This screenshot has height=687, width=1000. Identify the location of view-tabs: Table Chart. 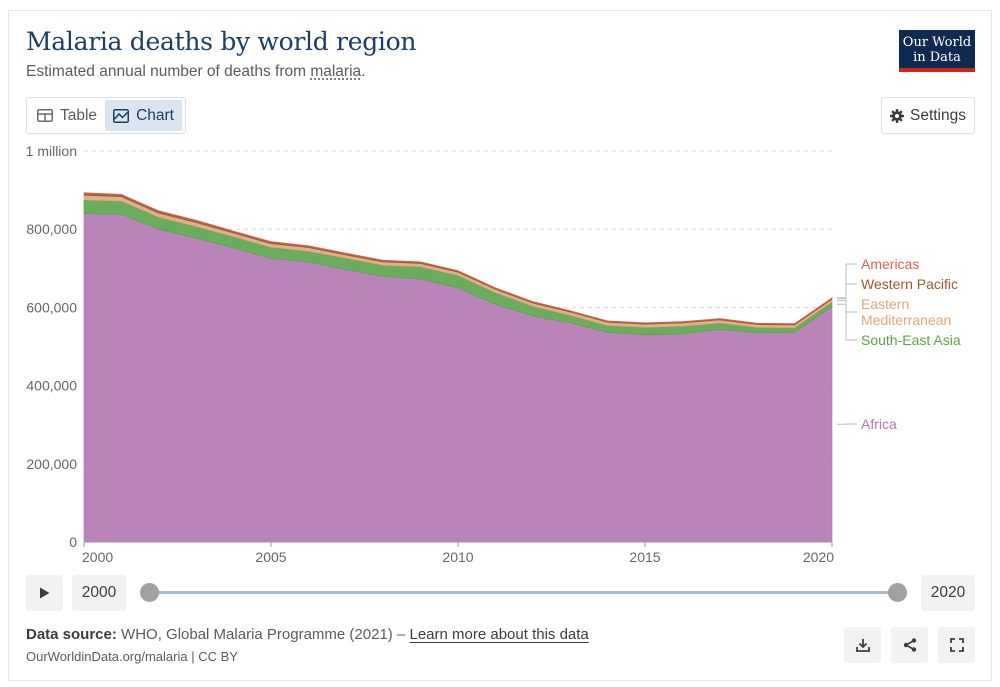
(106, 115).